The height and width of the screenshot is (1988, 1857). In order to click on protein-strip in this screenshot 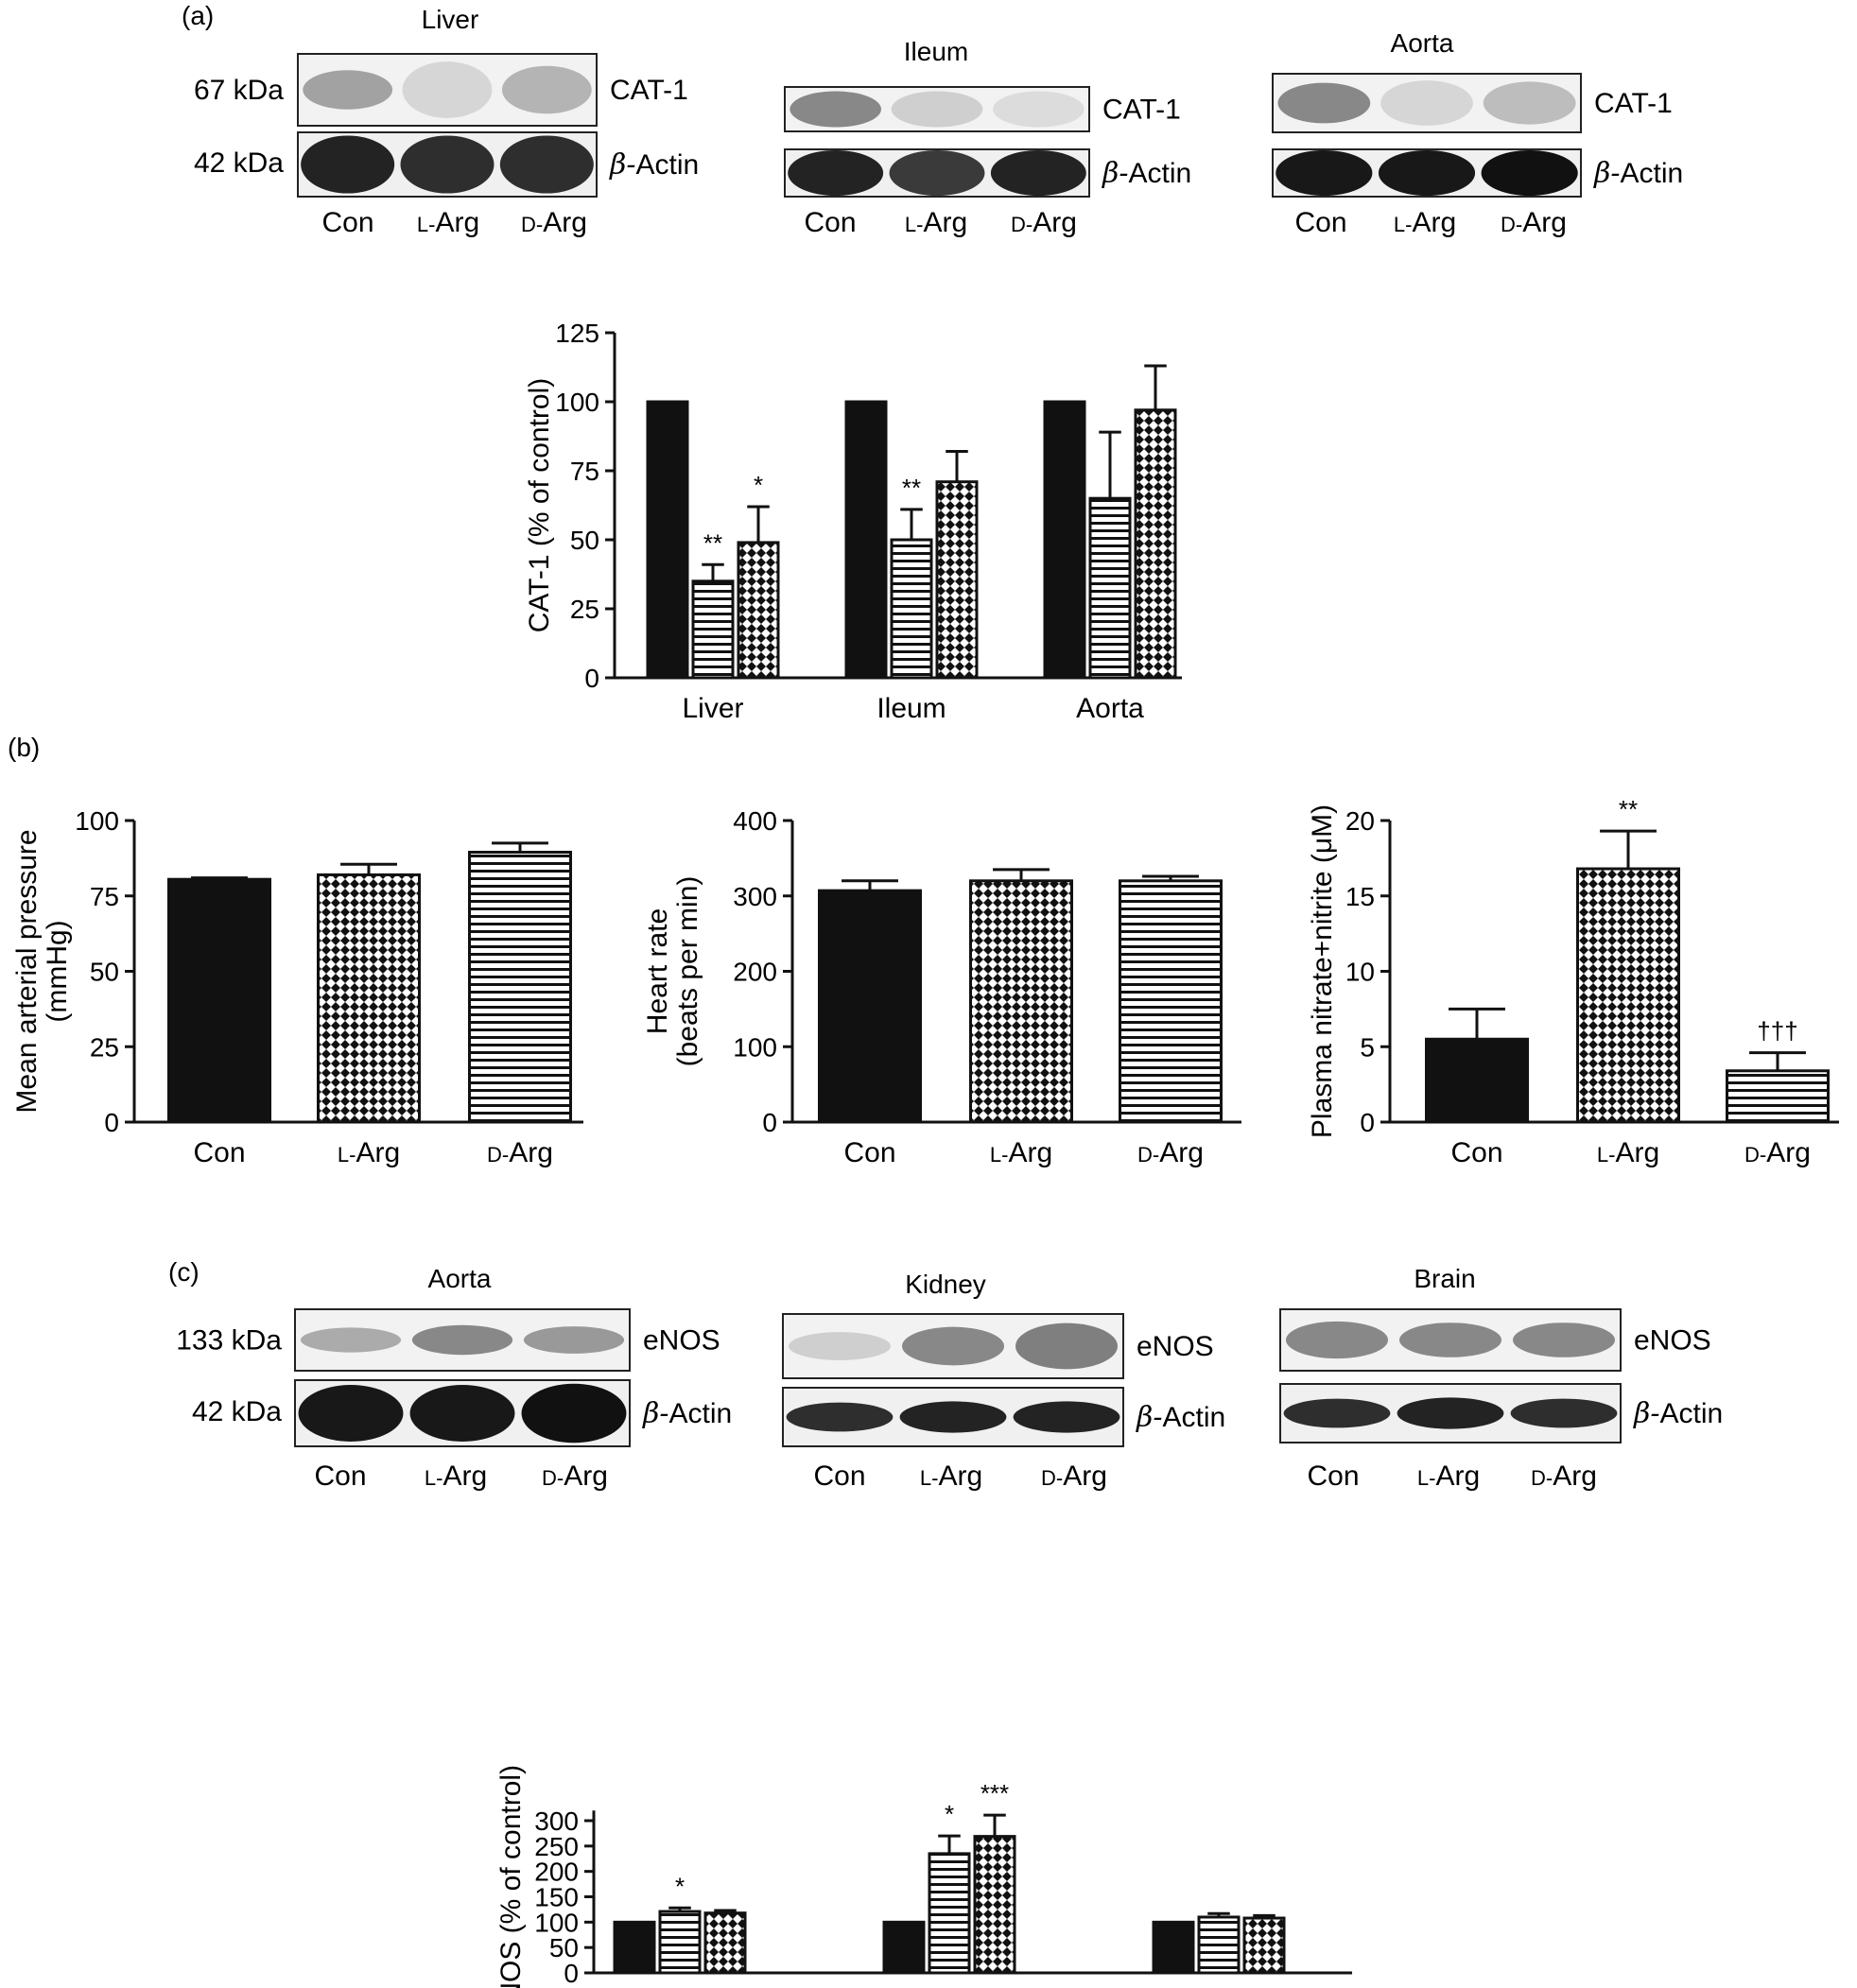, I will do `click(447, 90)`.